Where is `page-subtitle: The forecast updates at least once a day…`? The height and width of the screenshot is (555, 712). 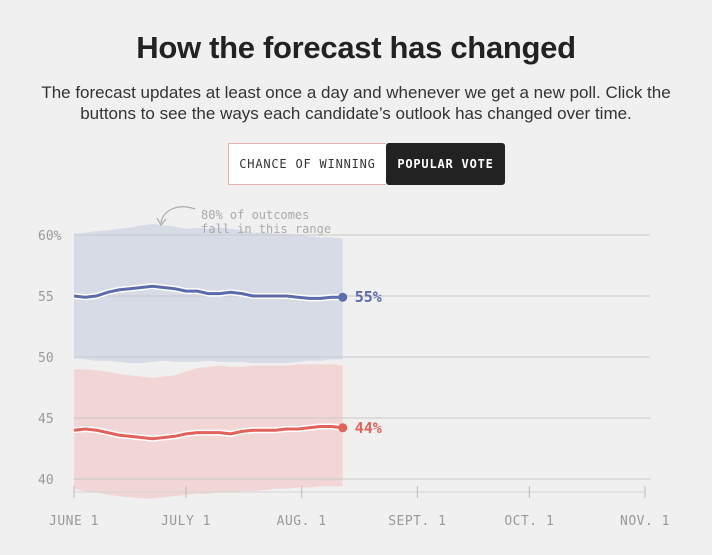
page-subtitle: The forecast updates at least once a day… is located at coordinates (356, 103).